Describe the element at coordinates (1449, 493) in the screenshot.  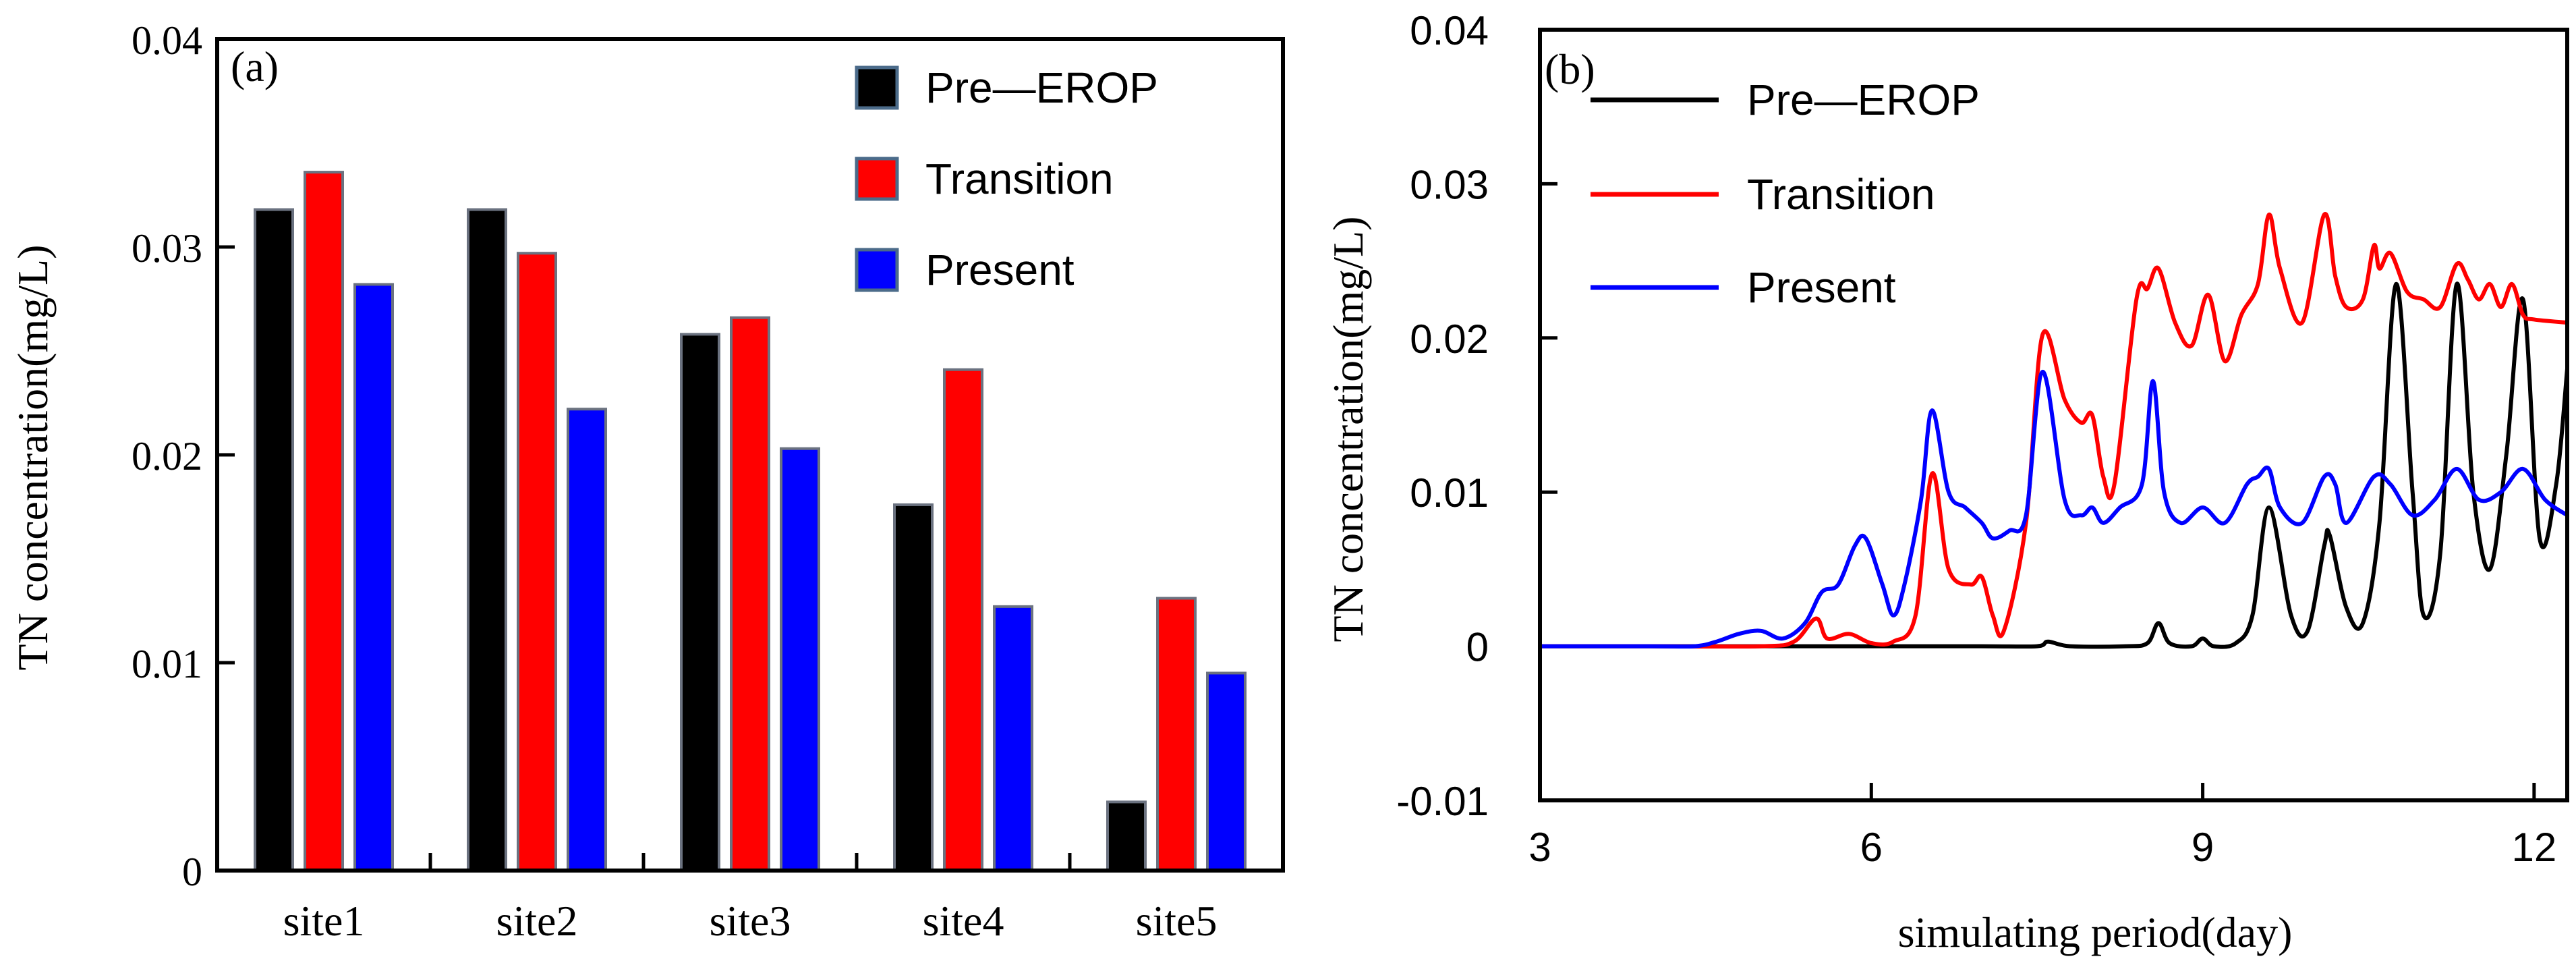
I see `panel-b-ytick-label: 0.01` at that location.